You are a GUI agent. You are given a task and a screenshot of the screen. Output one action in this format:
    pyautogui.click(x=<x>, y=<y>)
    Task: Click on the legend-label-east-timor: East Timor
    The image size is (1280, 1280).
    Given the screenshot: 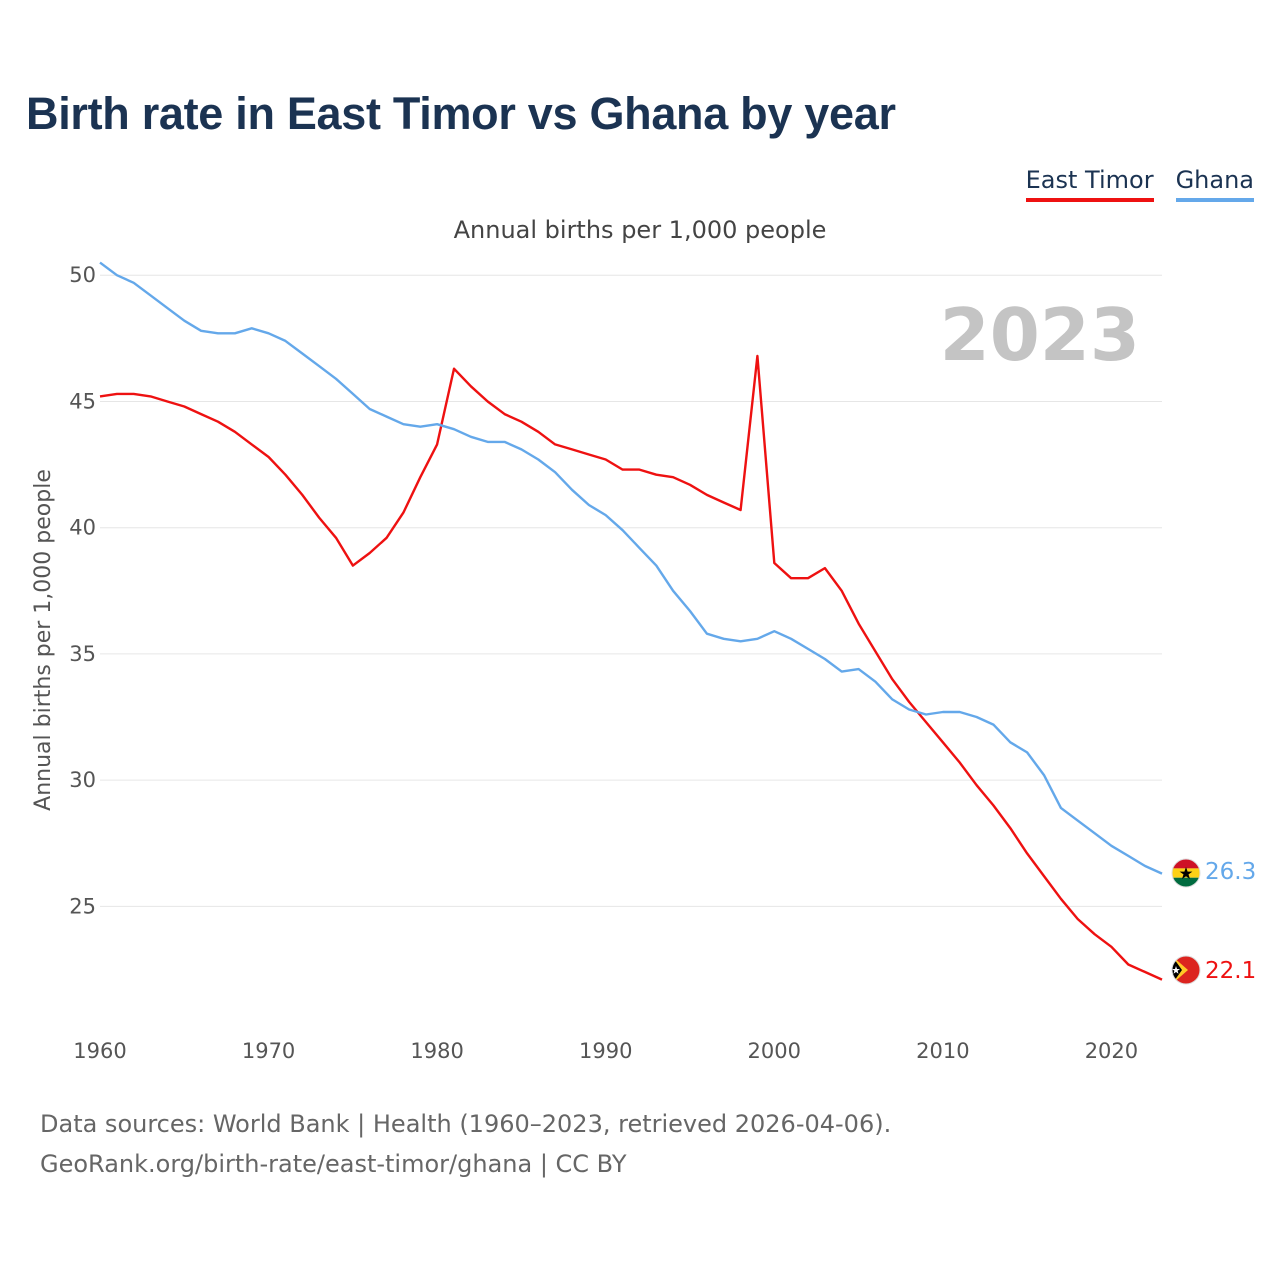 What is the action you would take?
    pyautogui.click(x=1089, y=180)
    